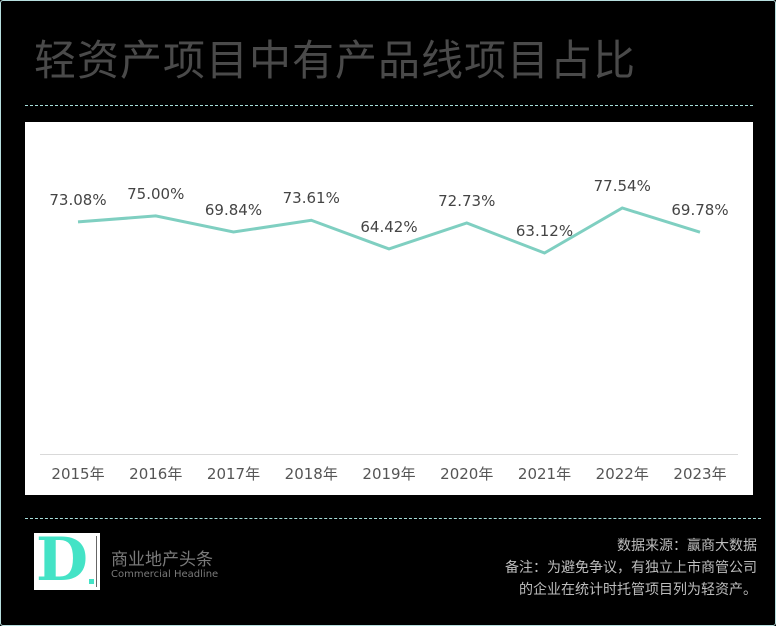  I want to click on brand-logo: D, so click(67, 560).